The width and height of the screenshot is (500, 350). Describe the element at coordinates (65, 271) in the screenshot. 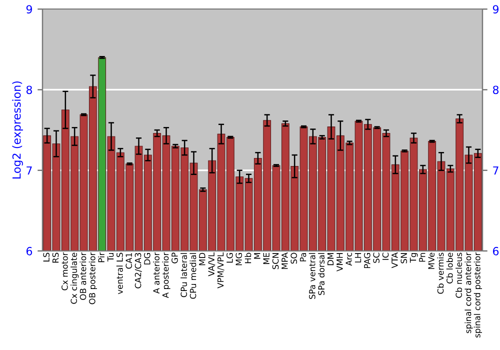

I see `x-tick-label: Cx motor` at that location.